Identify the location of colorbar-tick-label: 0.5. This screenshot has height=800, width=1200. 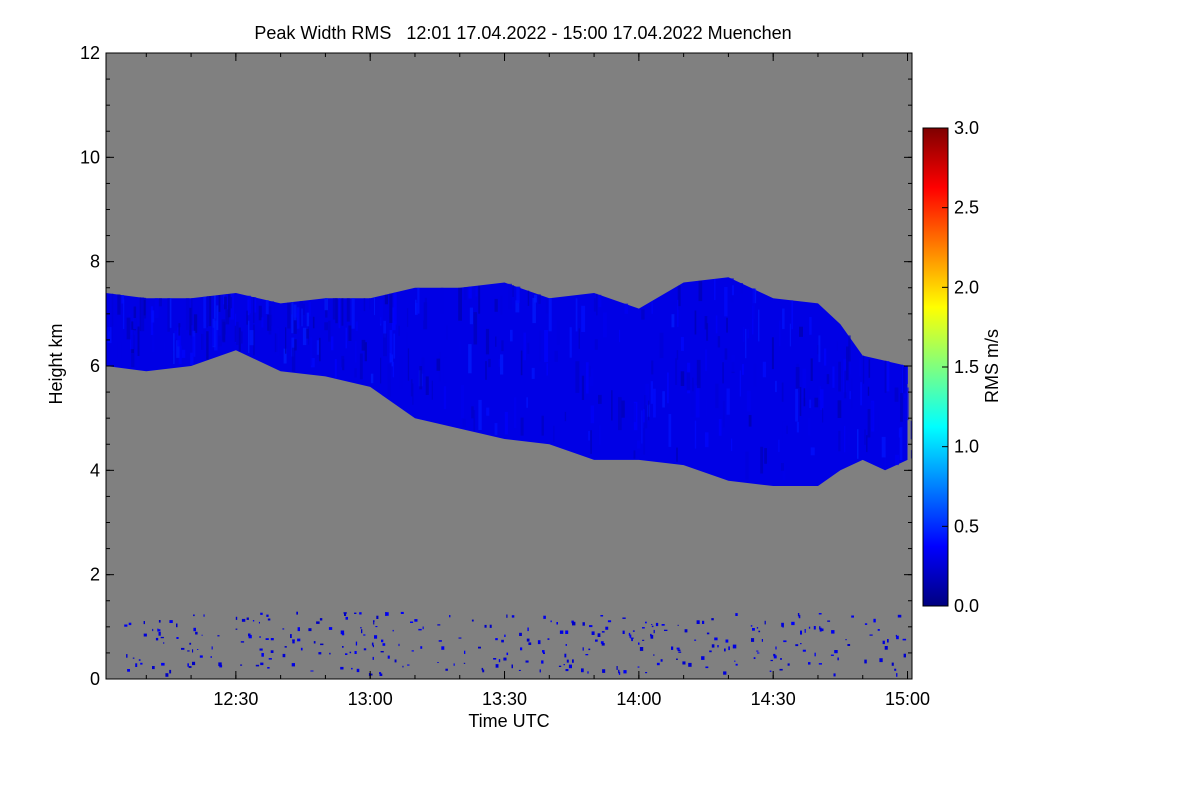
(966, 526).